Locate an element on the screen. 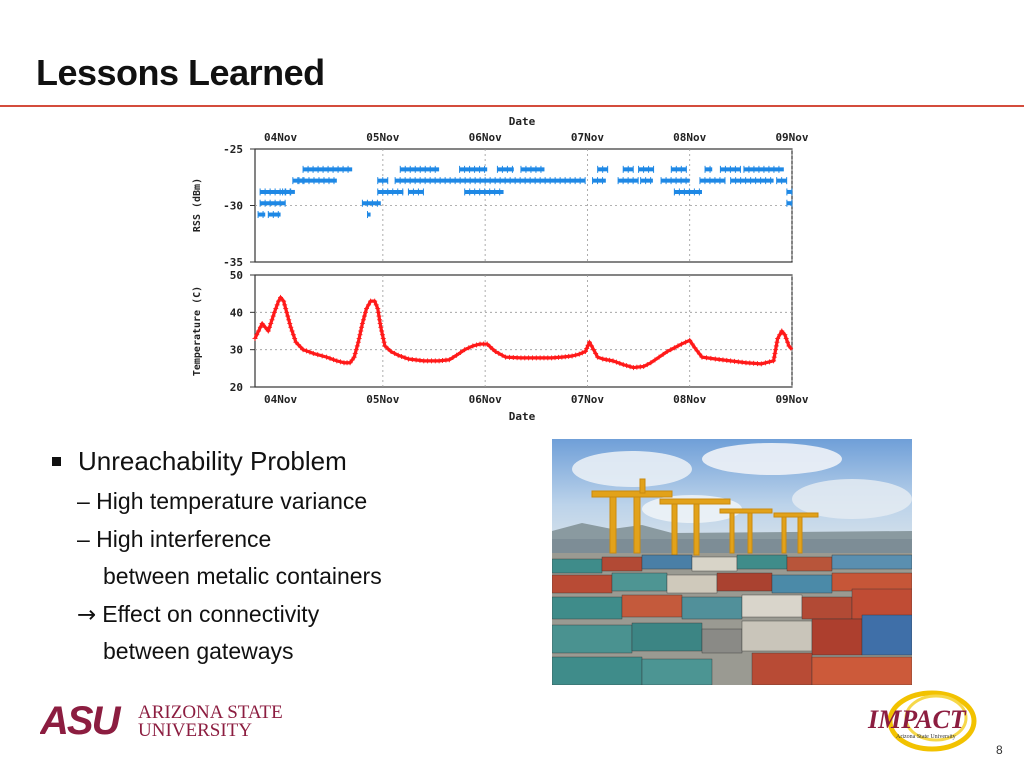 The width and height of the screenshot is (1024, 768). right-arrow-icon: → is located at coordinates (87, 615).